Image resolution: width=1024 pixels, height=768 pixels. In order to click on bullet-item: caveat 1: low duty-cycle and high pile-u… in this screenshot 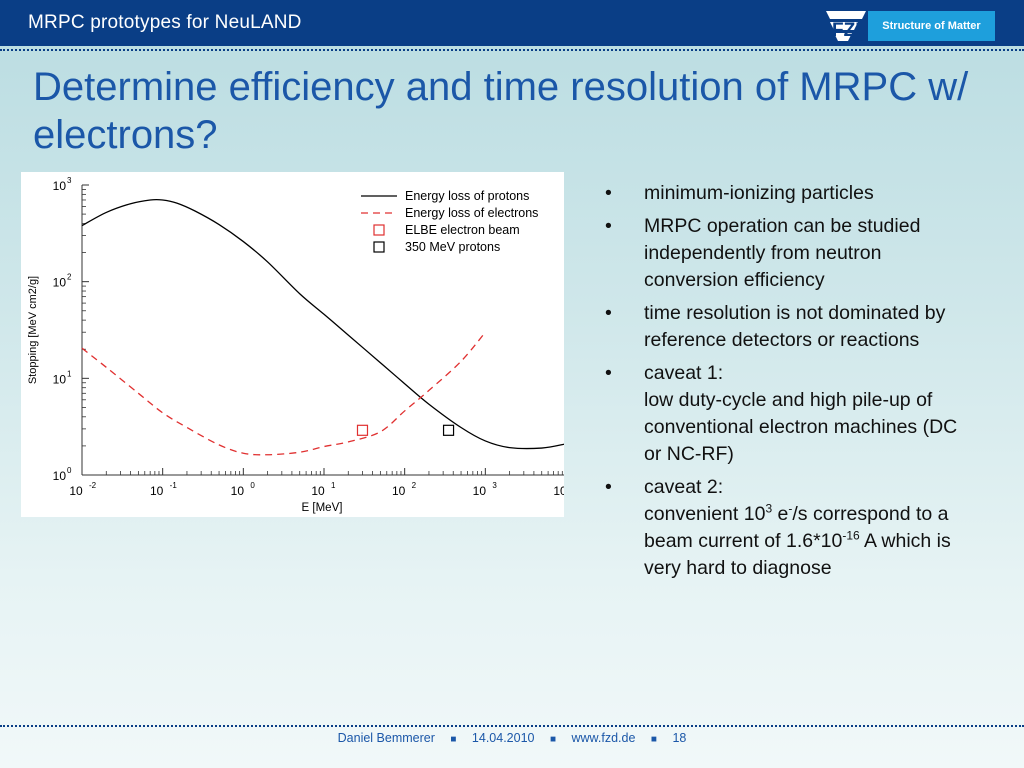, I will do `click(790, 414)`.